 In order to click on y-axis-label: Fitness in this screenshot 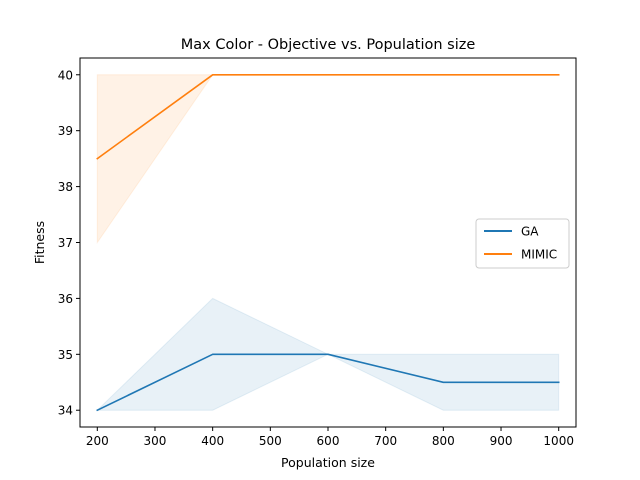, I will do `click(39, 242)`.